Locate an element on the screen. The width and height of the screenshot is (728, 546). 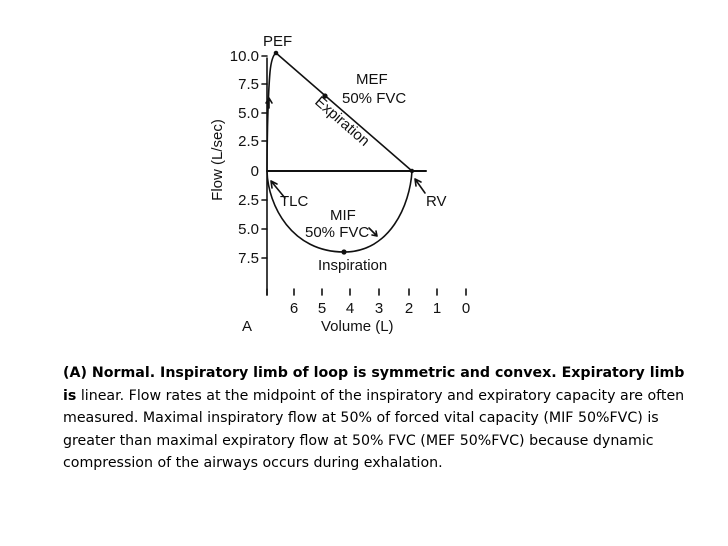
inspiration-label: Inspiration is located at coordinates (352, 265).